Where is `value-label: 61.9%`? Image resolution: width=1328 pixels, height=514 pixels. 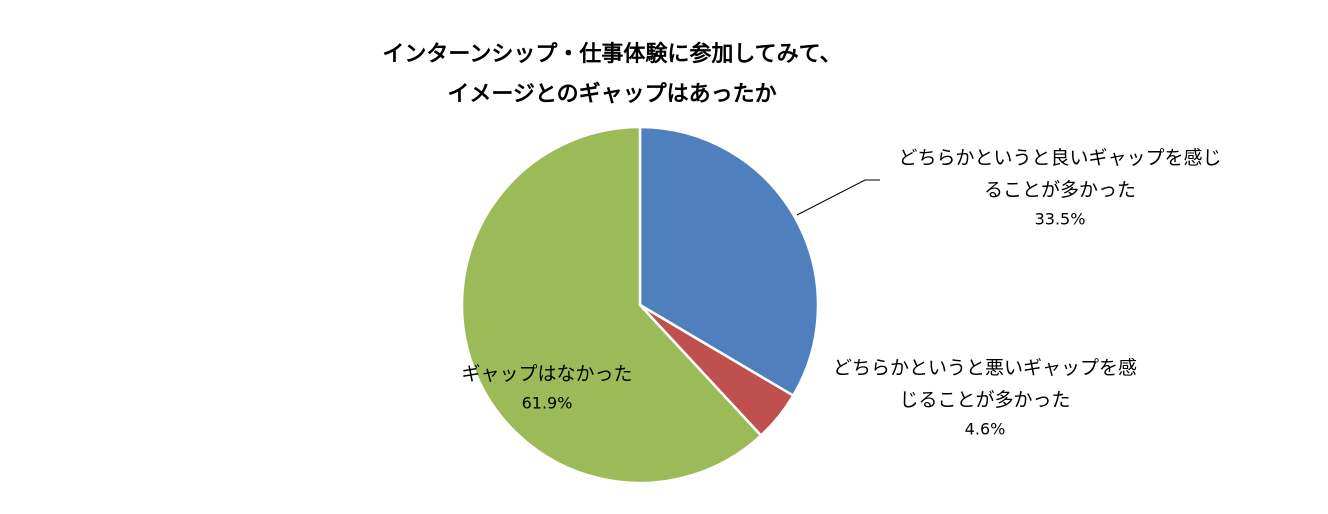
value-label: 61.9% is located at coordinates (547, 403).